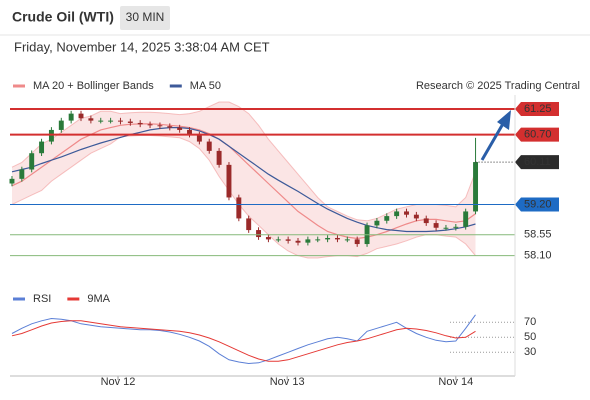  Describe the element at coordinates (455, 382) in the screenshot. I see `x-tick-label: Nov 14` at that location.